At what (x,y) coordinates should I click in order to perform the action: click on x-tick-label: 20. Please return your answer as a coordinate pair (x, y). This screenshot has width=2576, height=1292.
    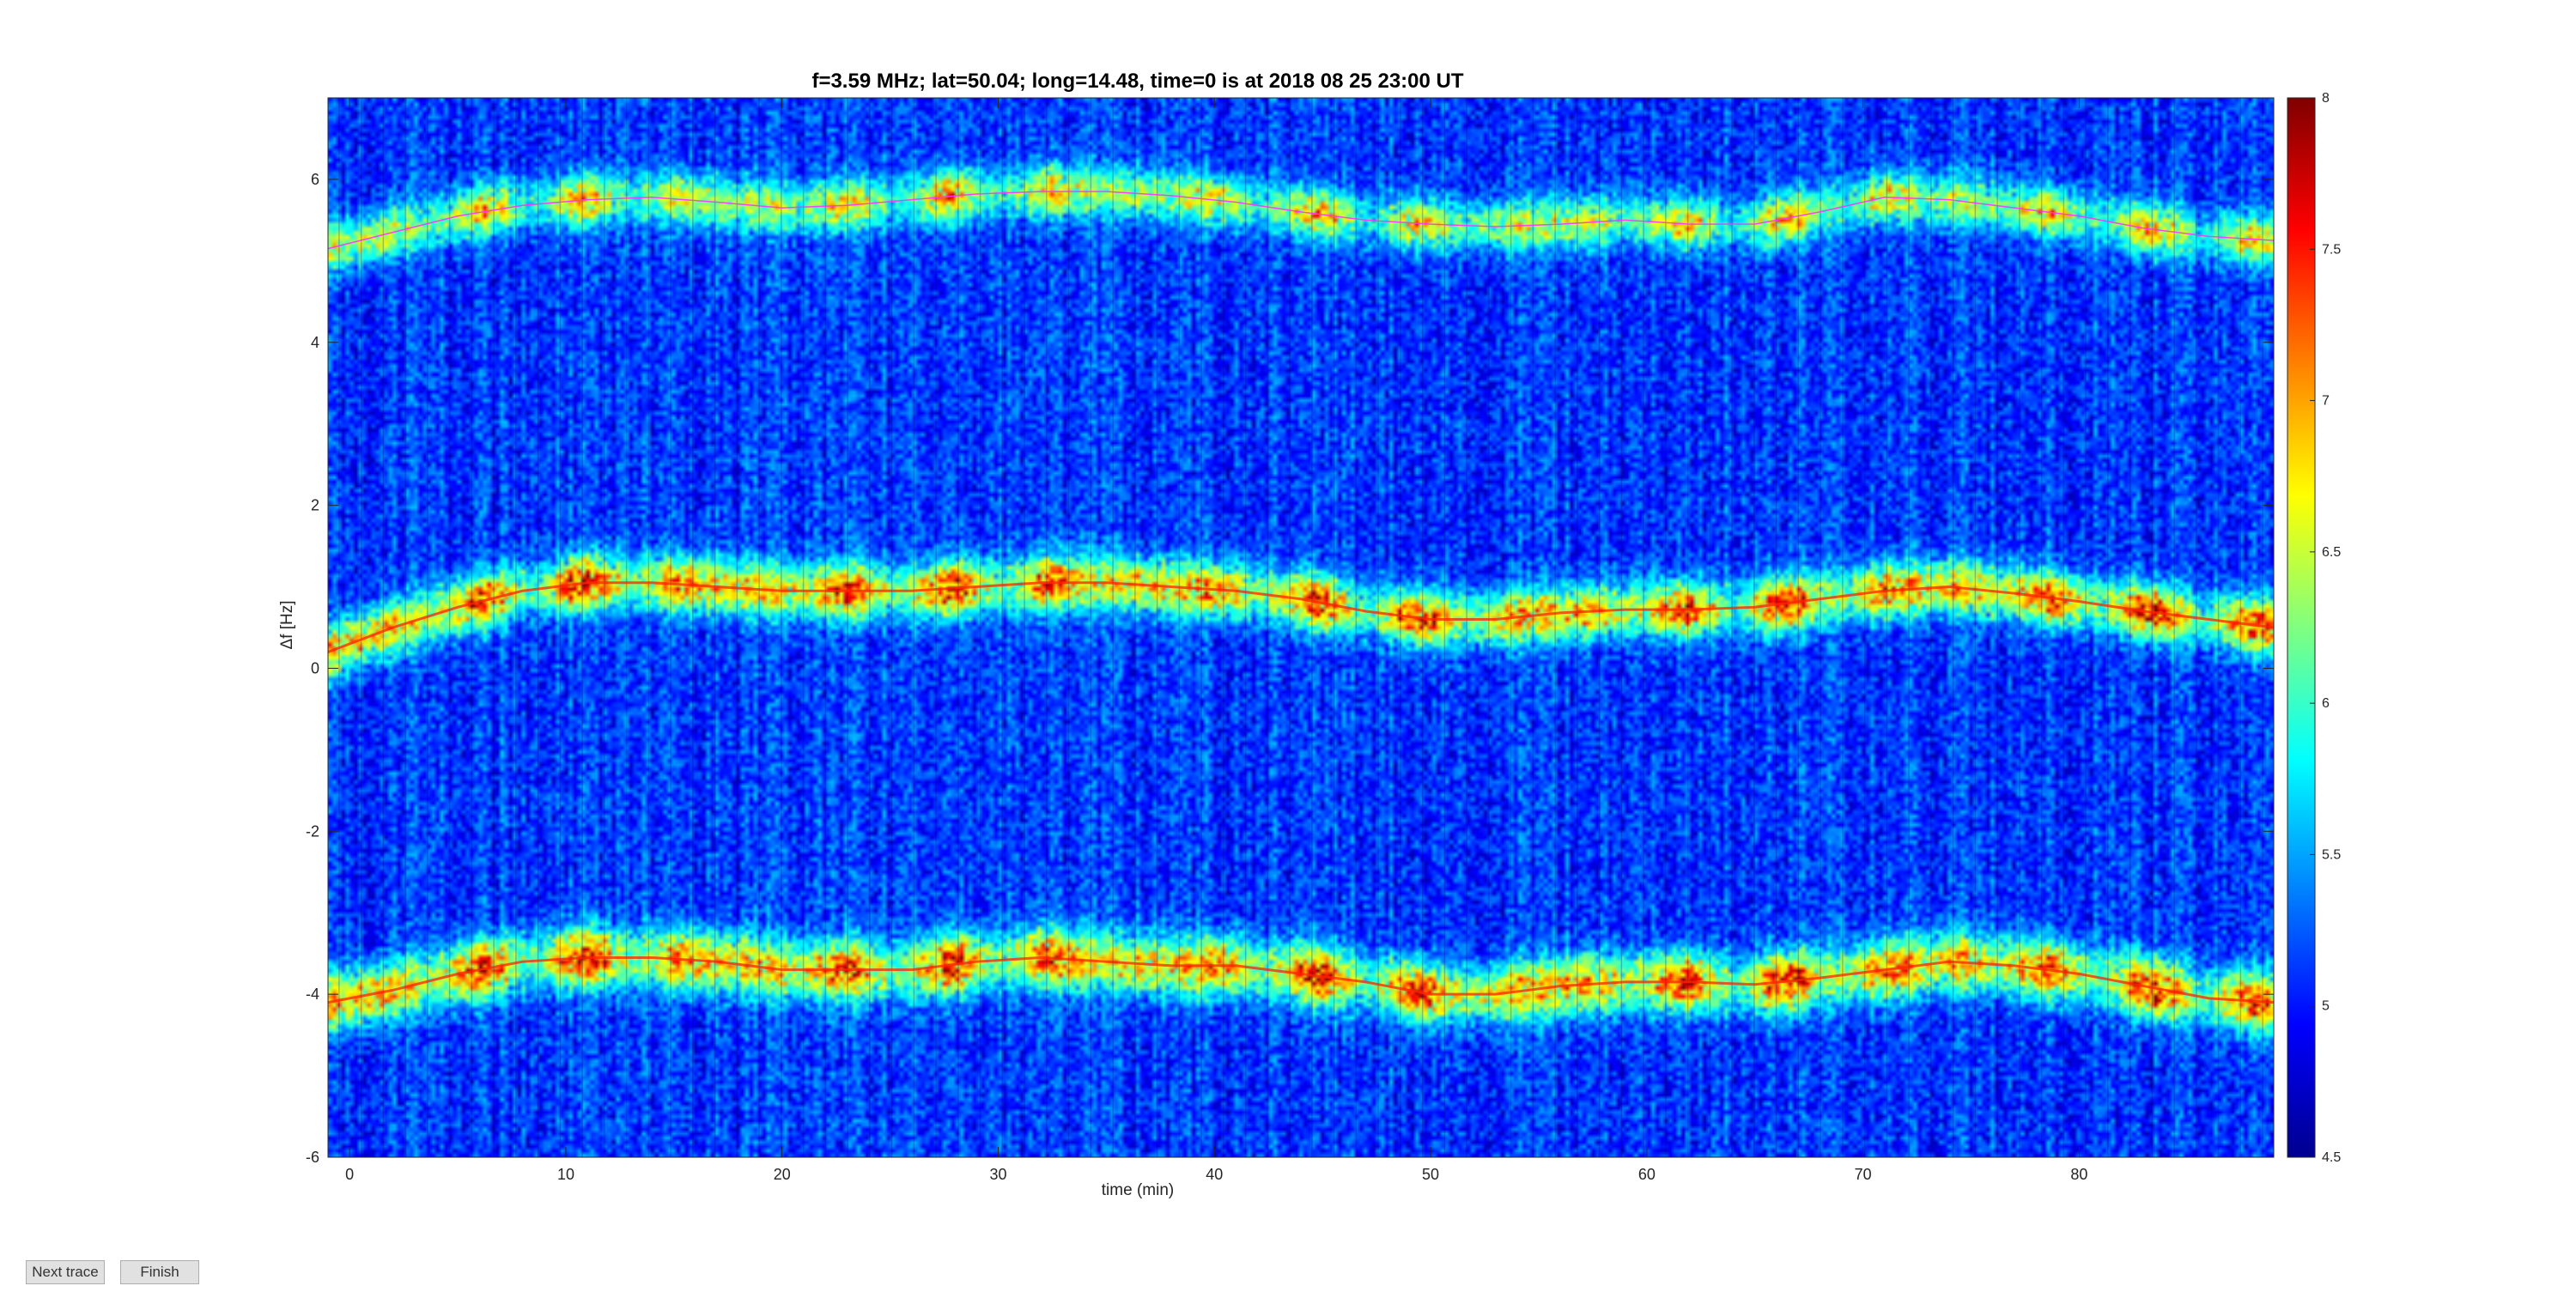
    Looking at the image, I should click on (782, 1174).